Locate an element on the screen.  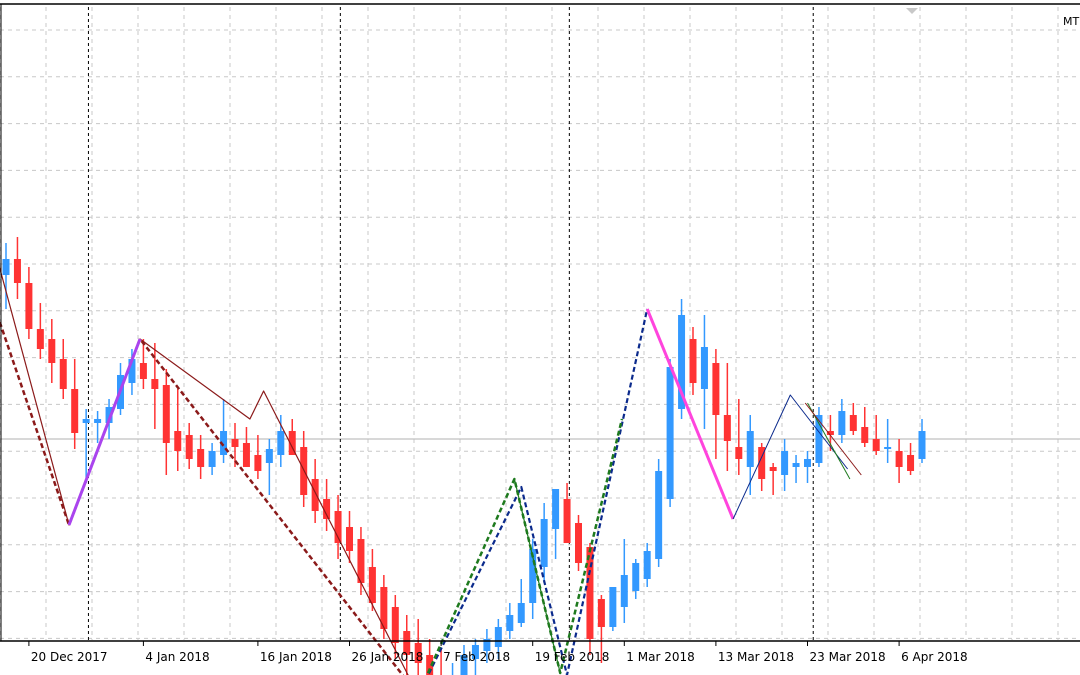
x-tick-label: 1 Mar 2018 is located at coordinates (660, 657).